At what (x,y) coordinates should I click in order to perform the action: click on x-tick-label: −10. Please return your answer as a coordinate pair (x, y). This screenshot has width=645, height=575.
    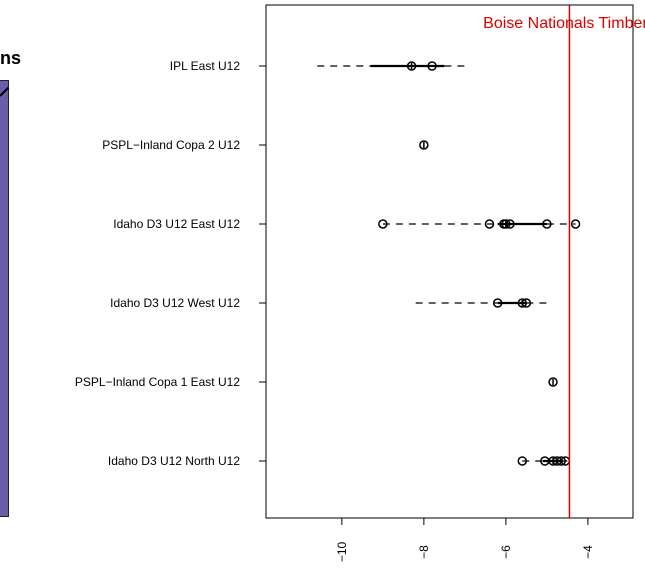
    Looking at the image, I should click on (342, 551).